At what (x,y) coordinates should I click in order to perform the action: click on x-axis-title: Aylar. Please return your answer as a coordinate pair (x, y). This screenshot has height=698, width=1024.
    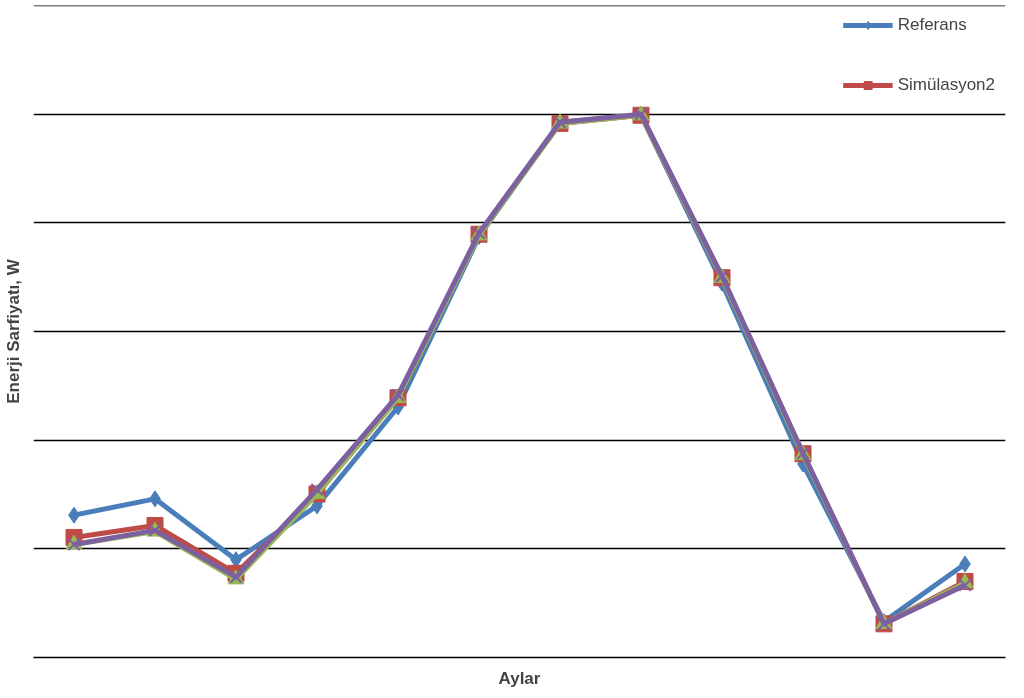
    Looking at the image, I should click on (519, 678).